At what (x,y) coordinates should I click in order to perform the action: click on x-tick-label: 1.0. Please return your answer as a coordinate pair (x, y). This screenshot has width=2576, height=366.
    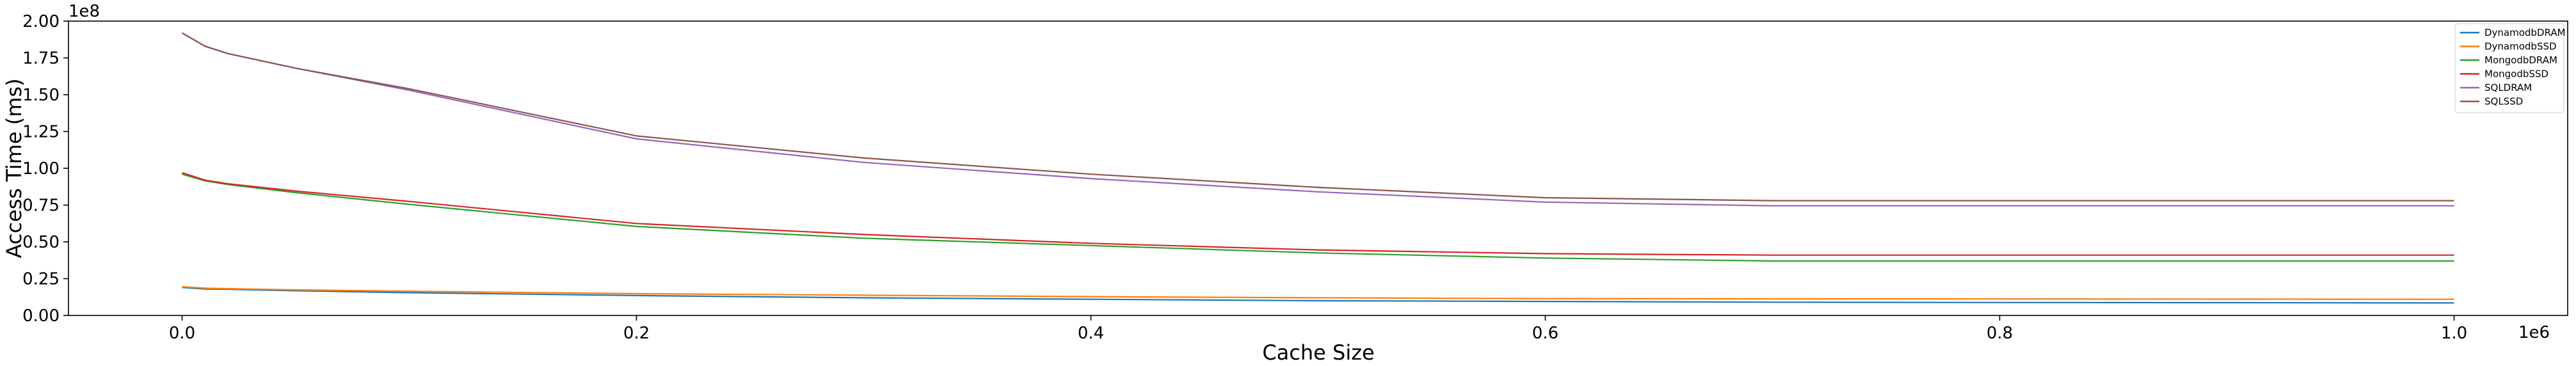
    Looking at the image, I should click on (2454, 333).